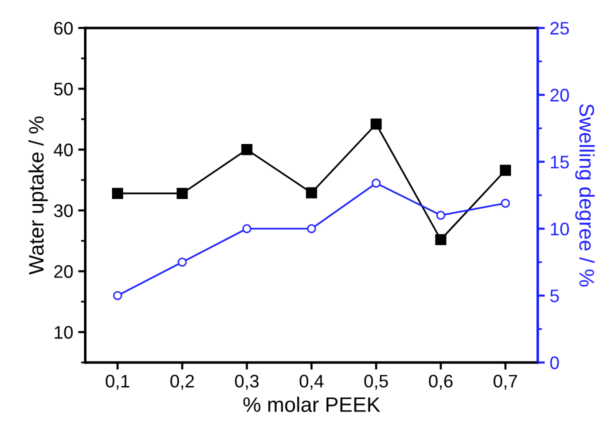  I want to click on y2-tick-label: 25, so click(559, 28).